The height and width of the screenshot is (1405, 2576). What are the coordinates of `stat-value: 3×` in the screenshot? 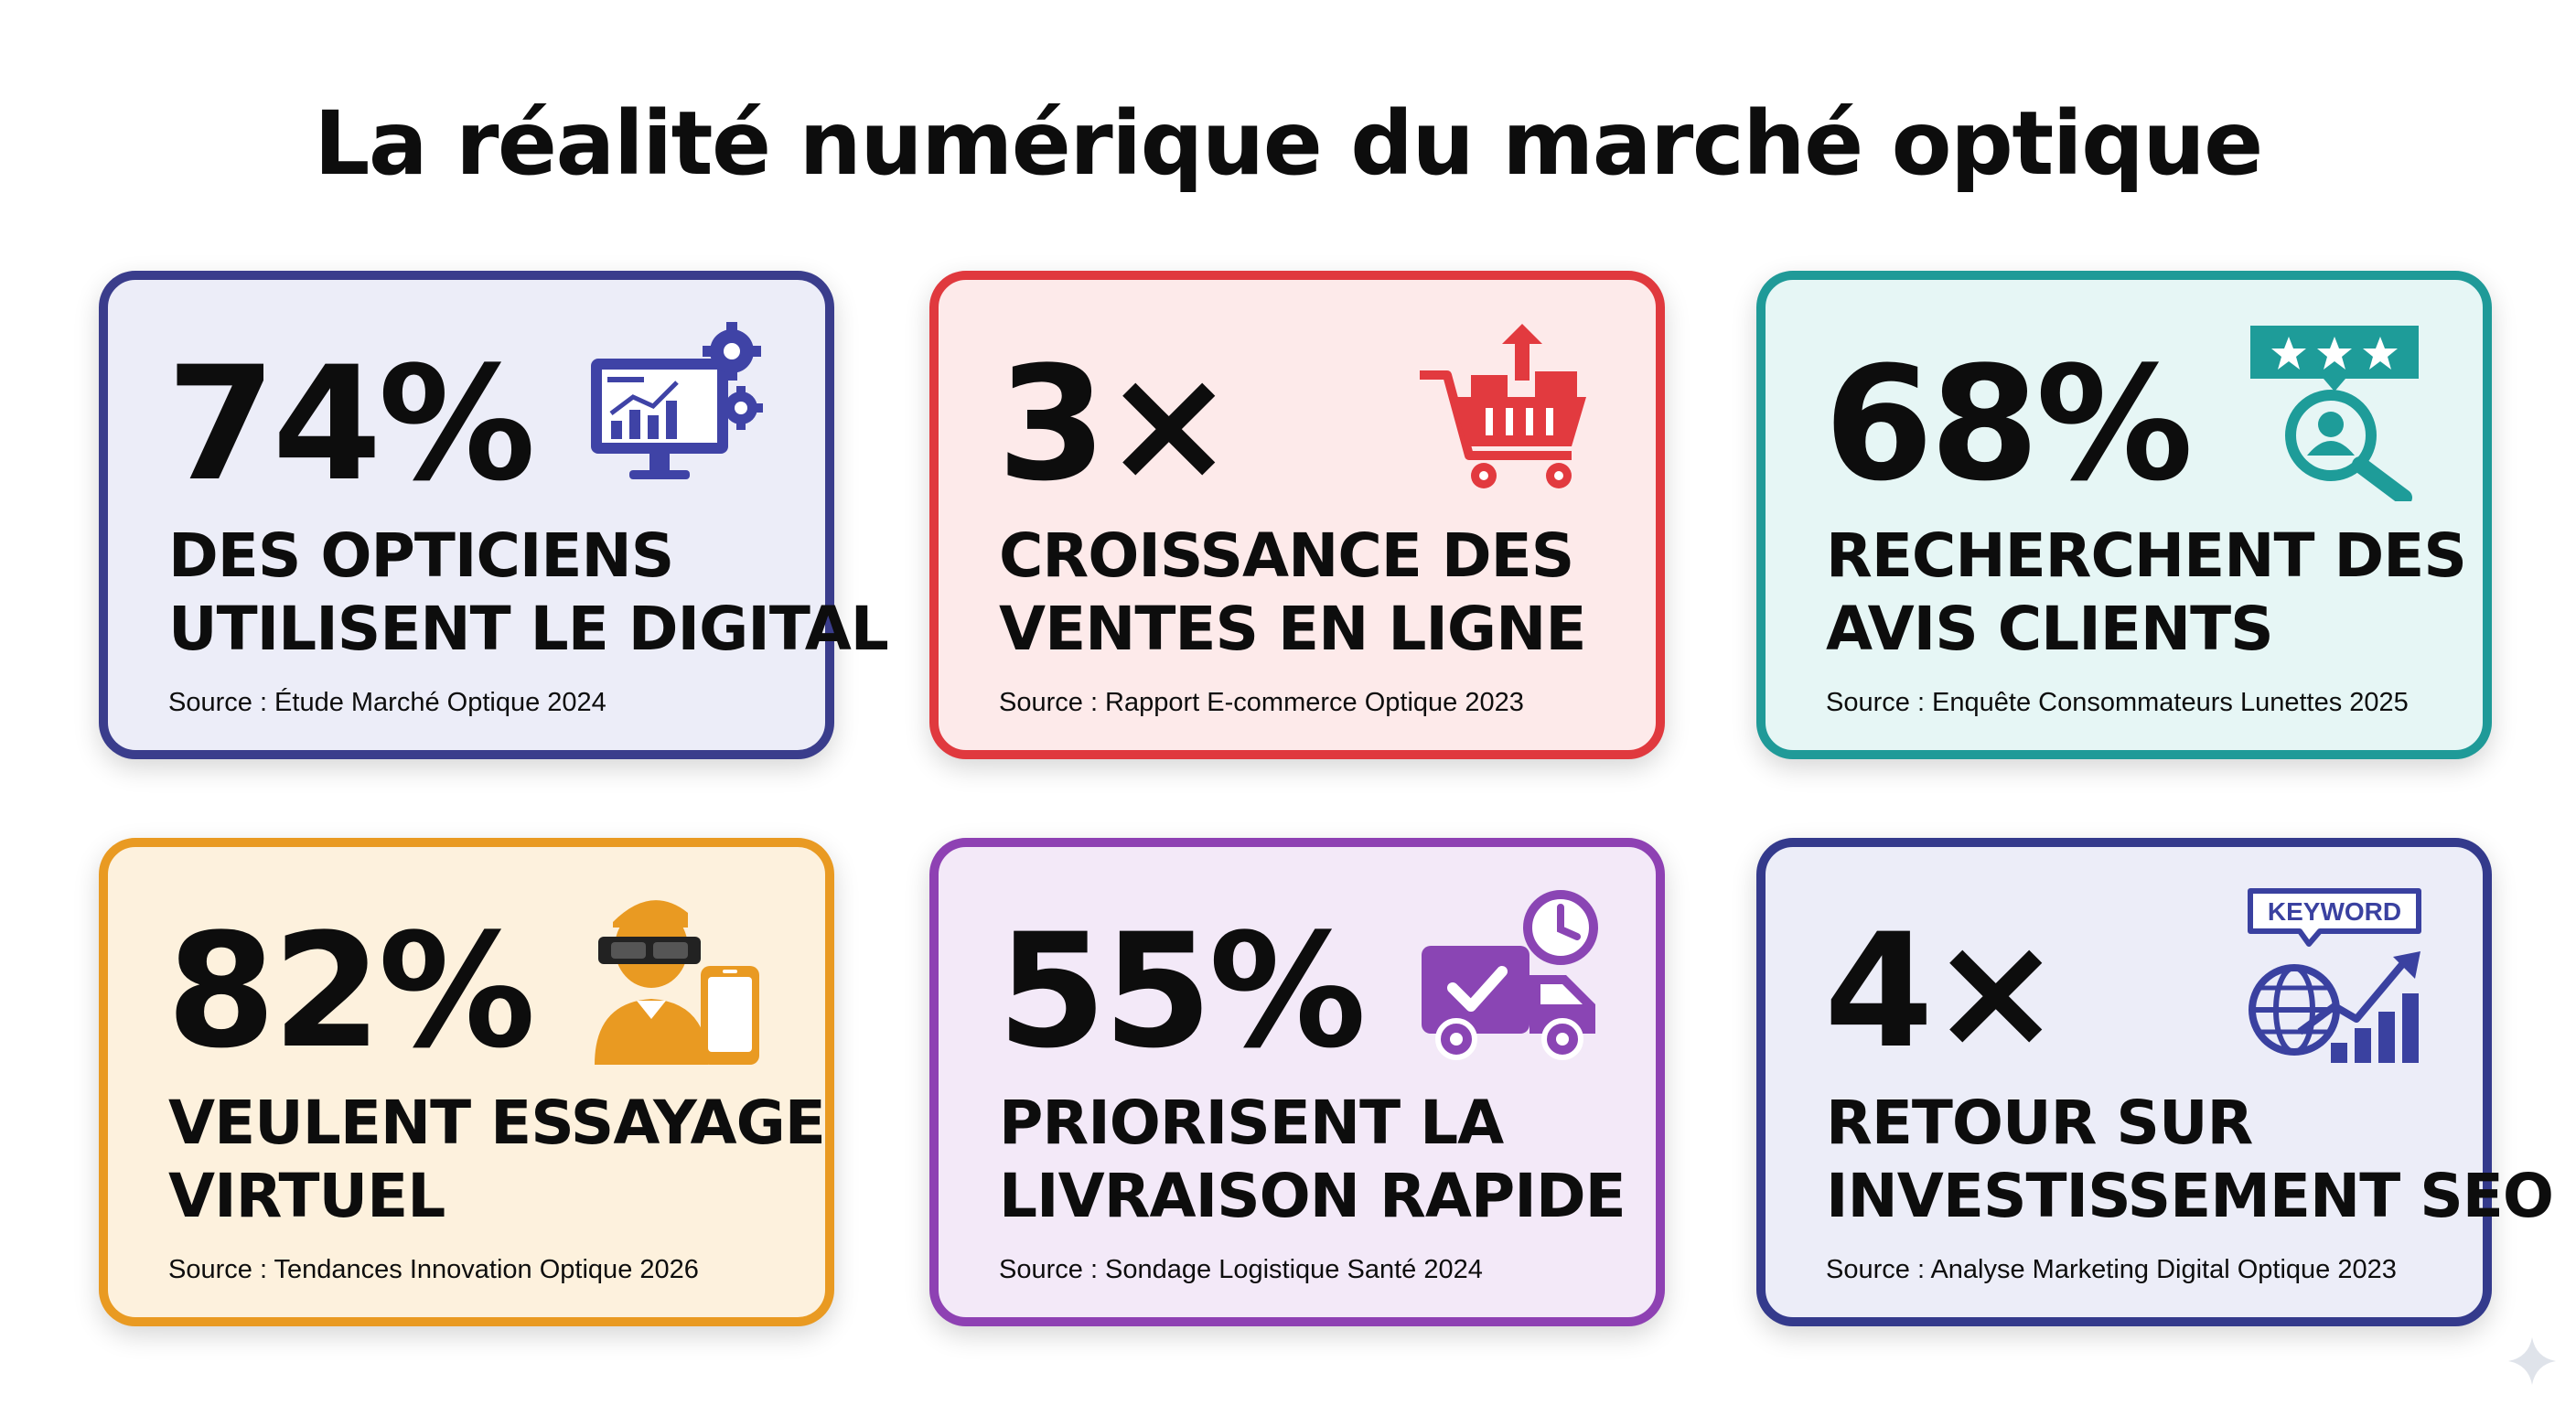 It's located at (1116, 424).